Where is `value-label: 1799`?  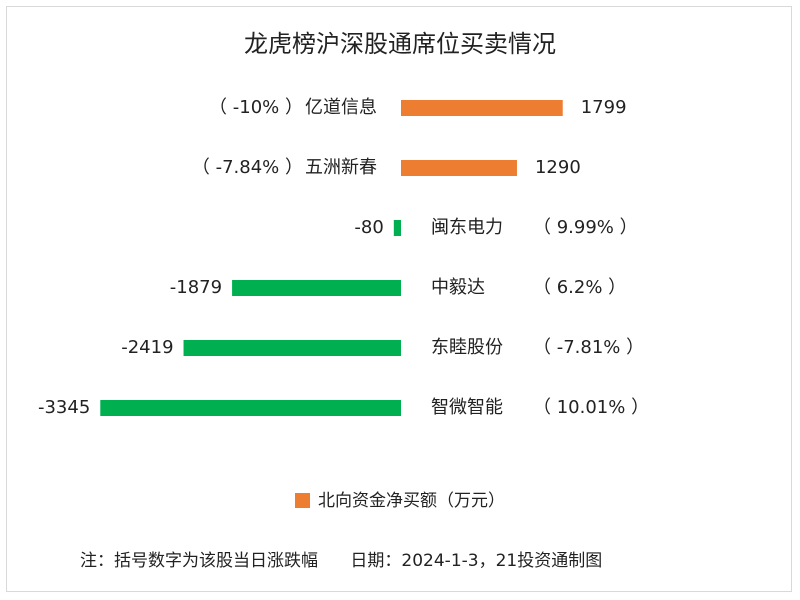
value-label: 1799 is located at coordinates (604, 107).